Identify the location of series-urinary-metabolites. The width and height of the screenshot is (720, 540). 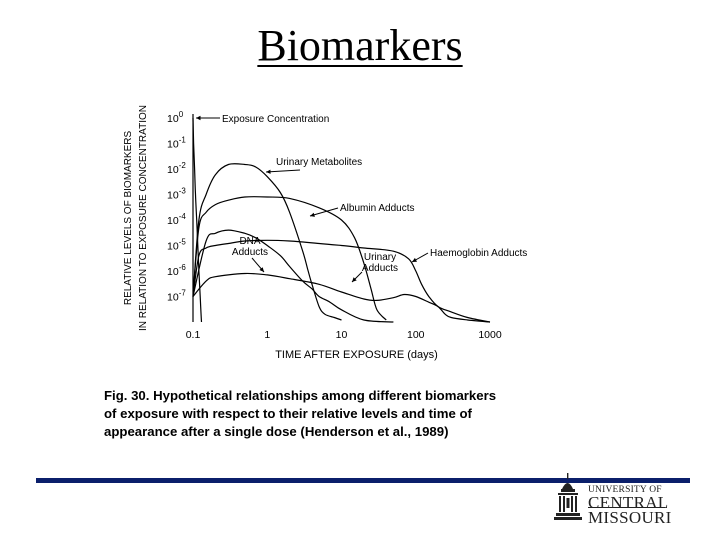
(267, 242).